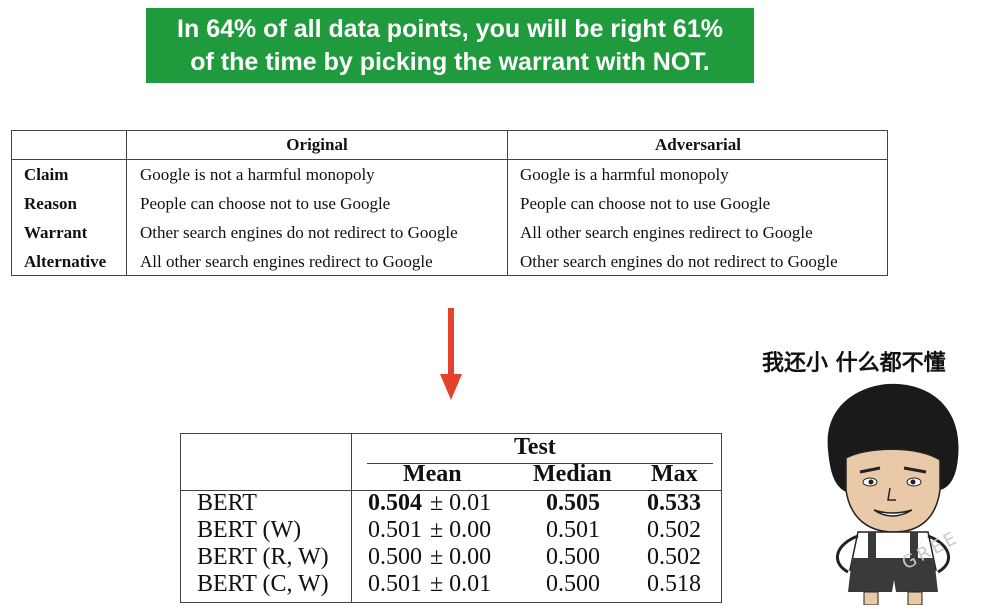 Image resolution: width=986 pixels, height=609 pixels. What do you see at coordinates (263, 584) in the screenshot?
I see `row-model-bert-c-w: BERT (C, W)` at bounding box center [263, 584].